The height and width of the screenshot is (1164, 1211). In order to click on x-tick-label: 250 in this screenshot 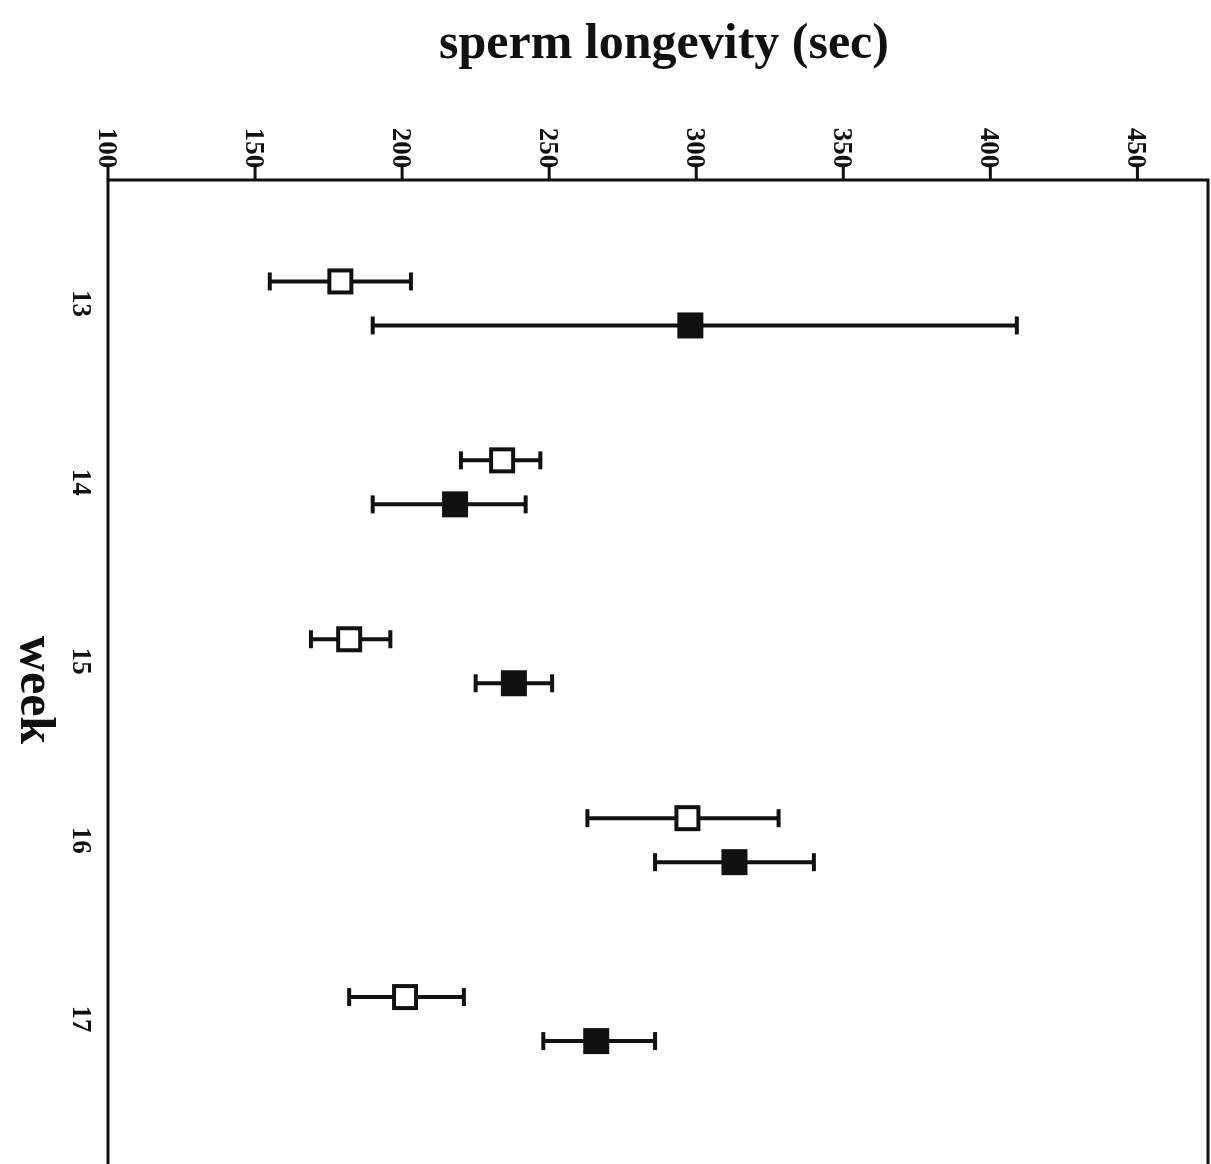, I will do `click(549, 148)`.